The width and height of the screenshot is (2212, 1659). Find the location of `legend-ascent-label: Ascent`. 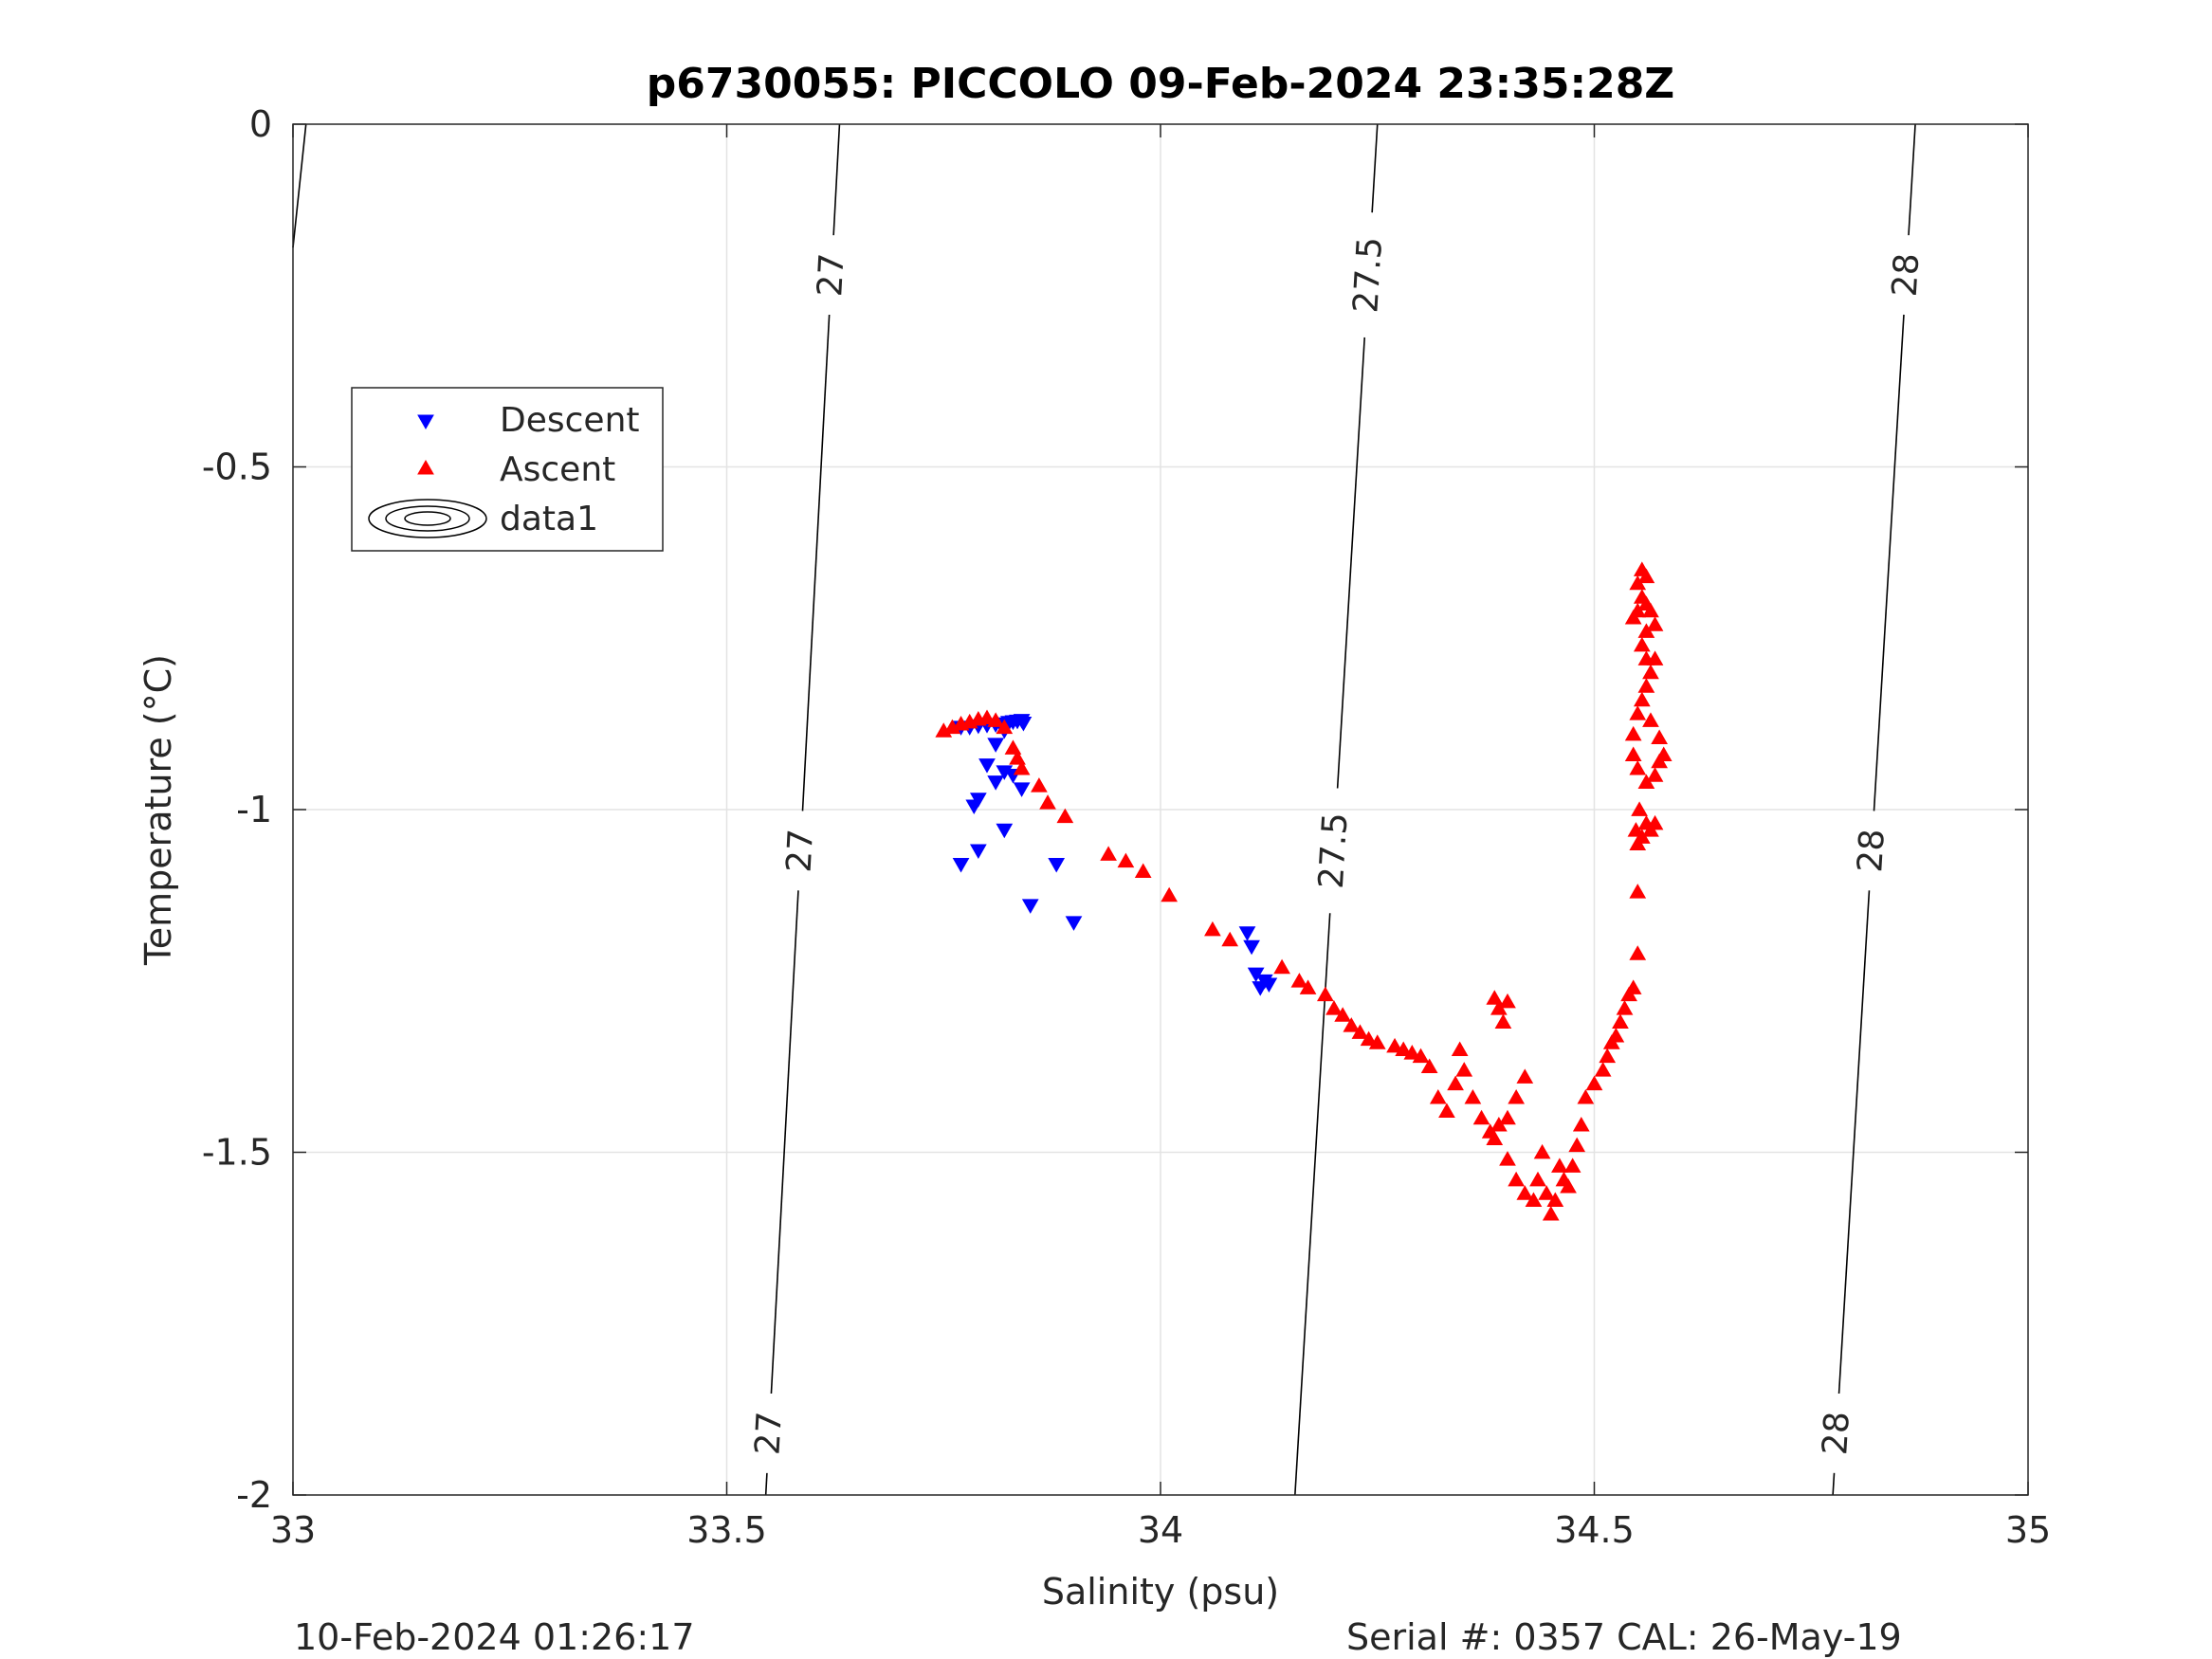

legend-ascent-label: Ascent is located at coordinates (557, 469).